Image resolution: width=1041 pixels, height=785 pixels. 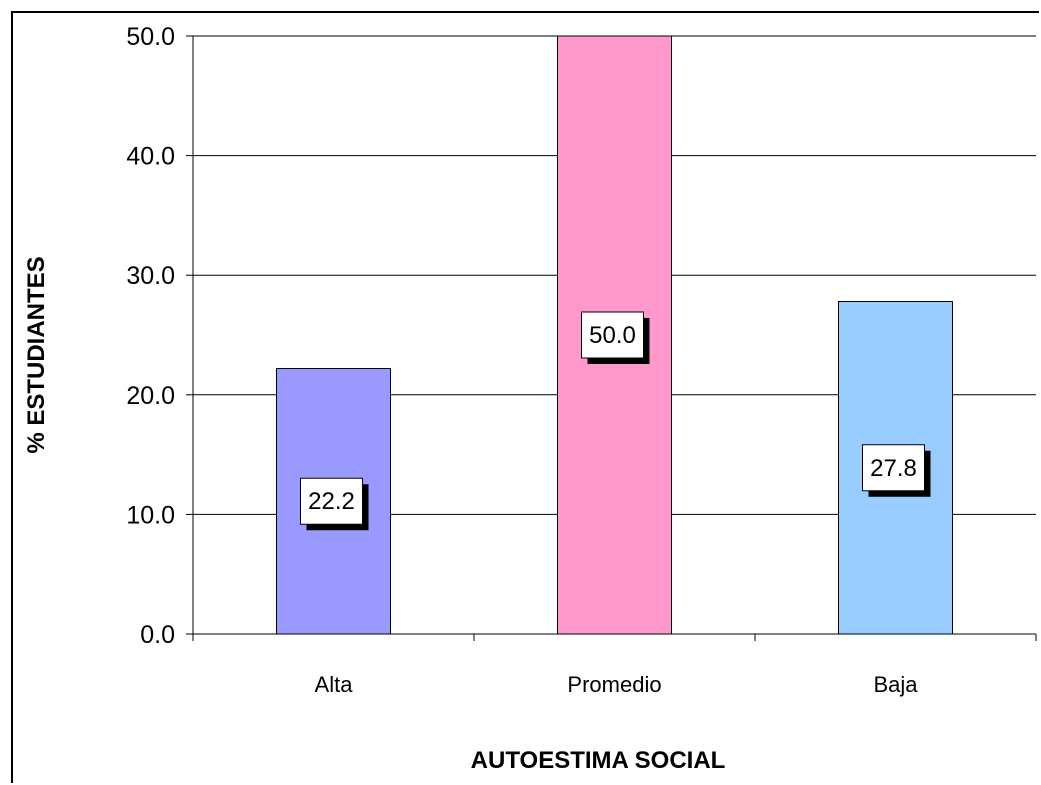 What do you see at coordinates (150, 37) in the screenshot?
I see `y-tick-label: 50.0` at bounding box center [150, 37].